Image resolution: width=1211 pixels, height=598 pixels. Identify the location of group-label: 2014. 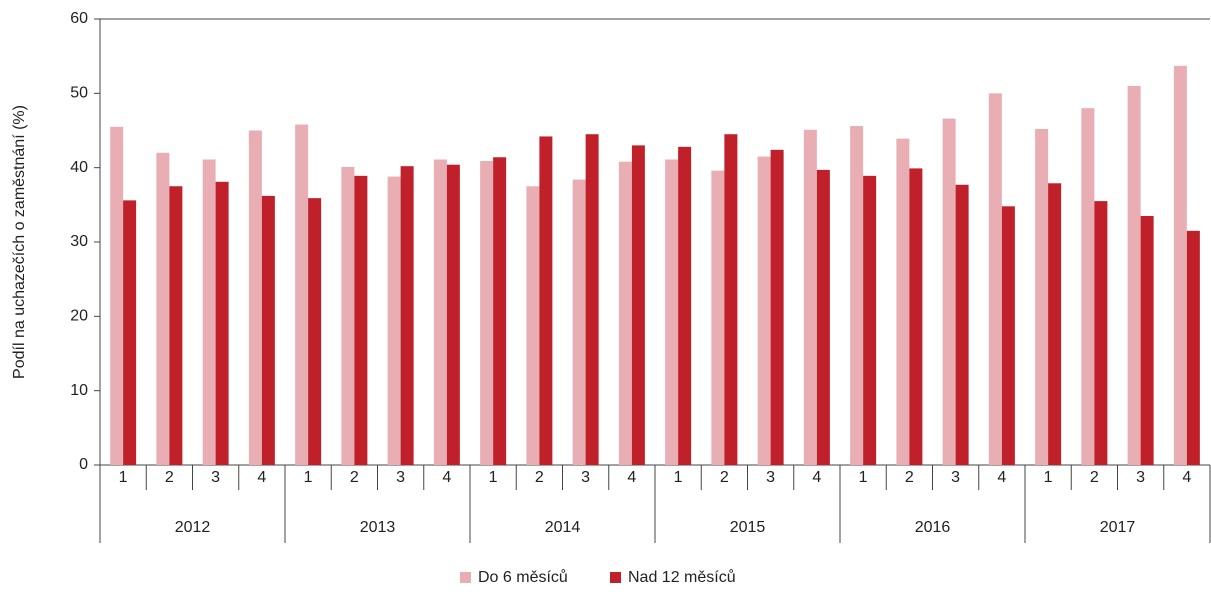
(563, 527).